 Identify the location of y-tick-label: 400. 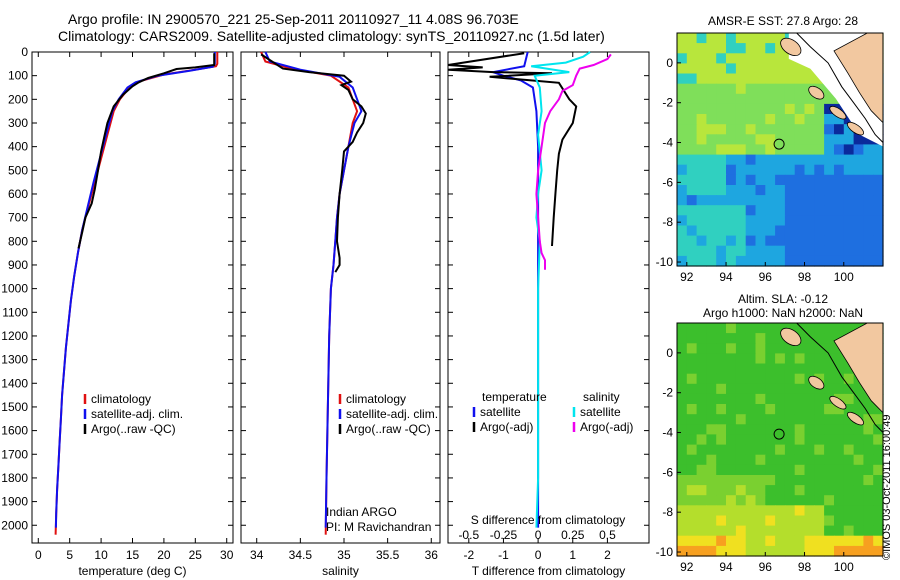
(18, 147).